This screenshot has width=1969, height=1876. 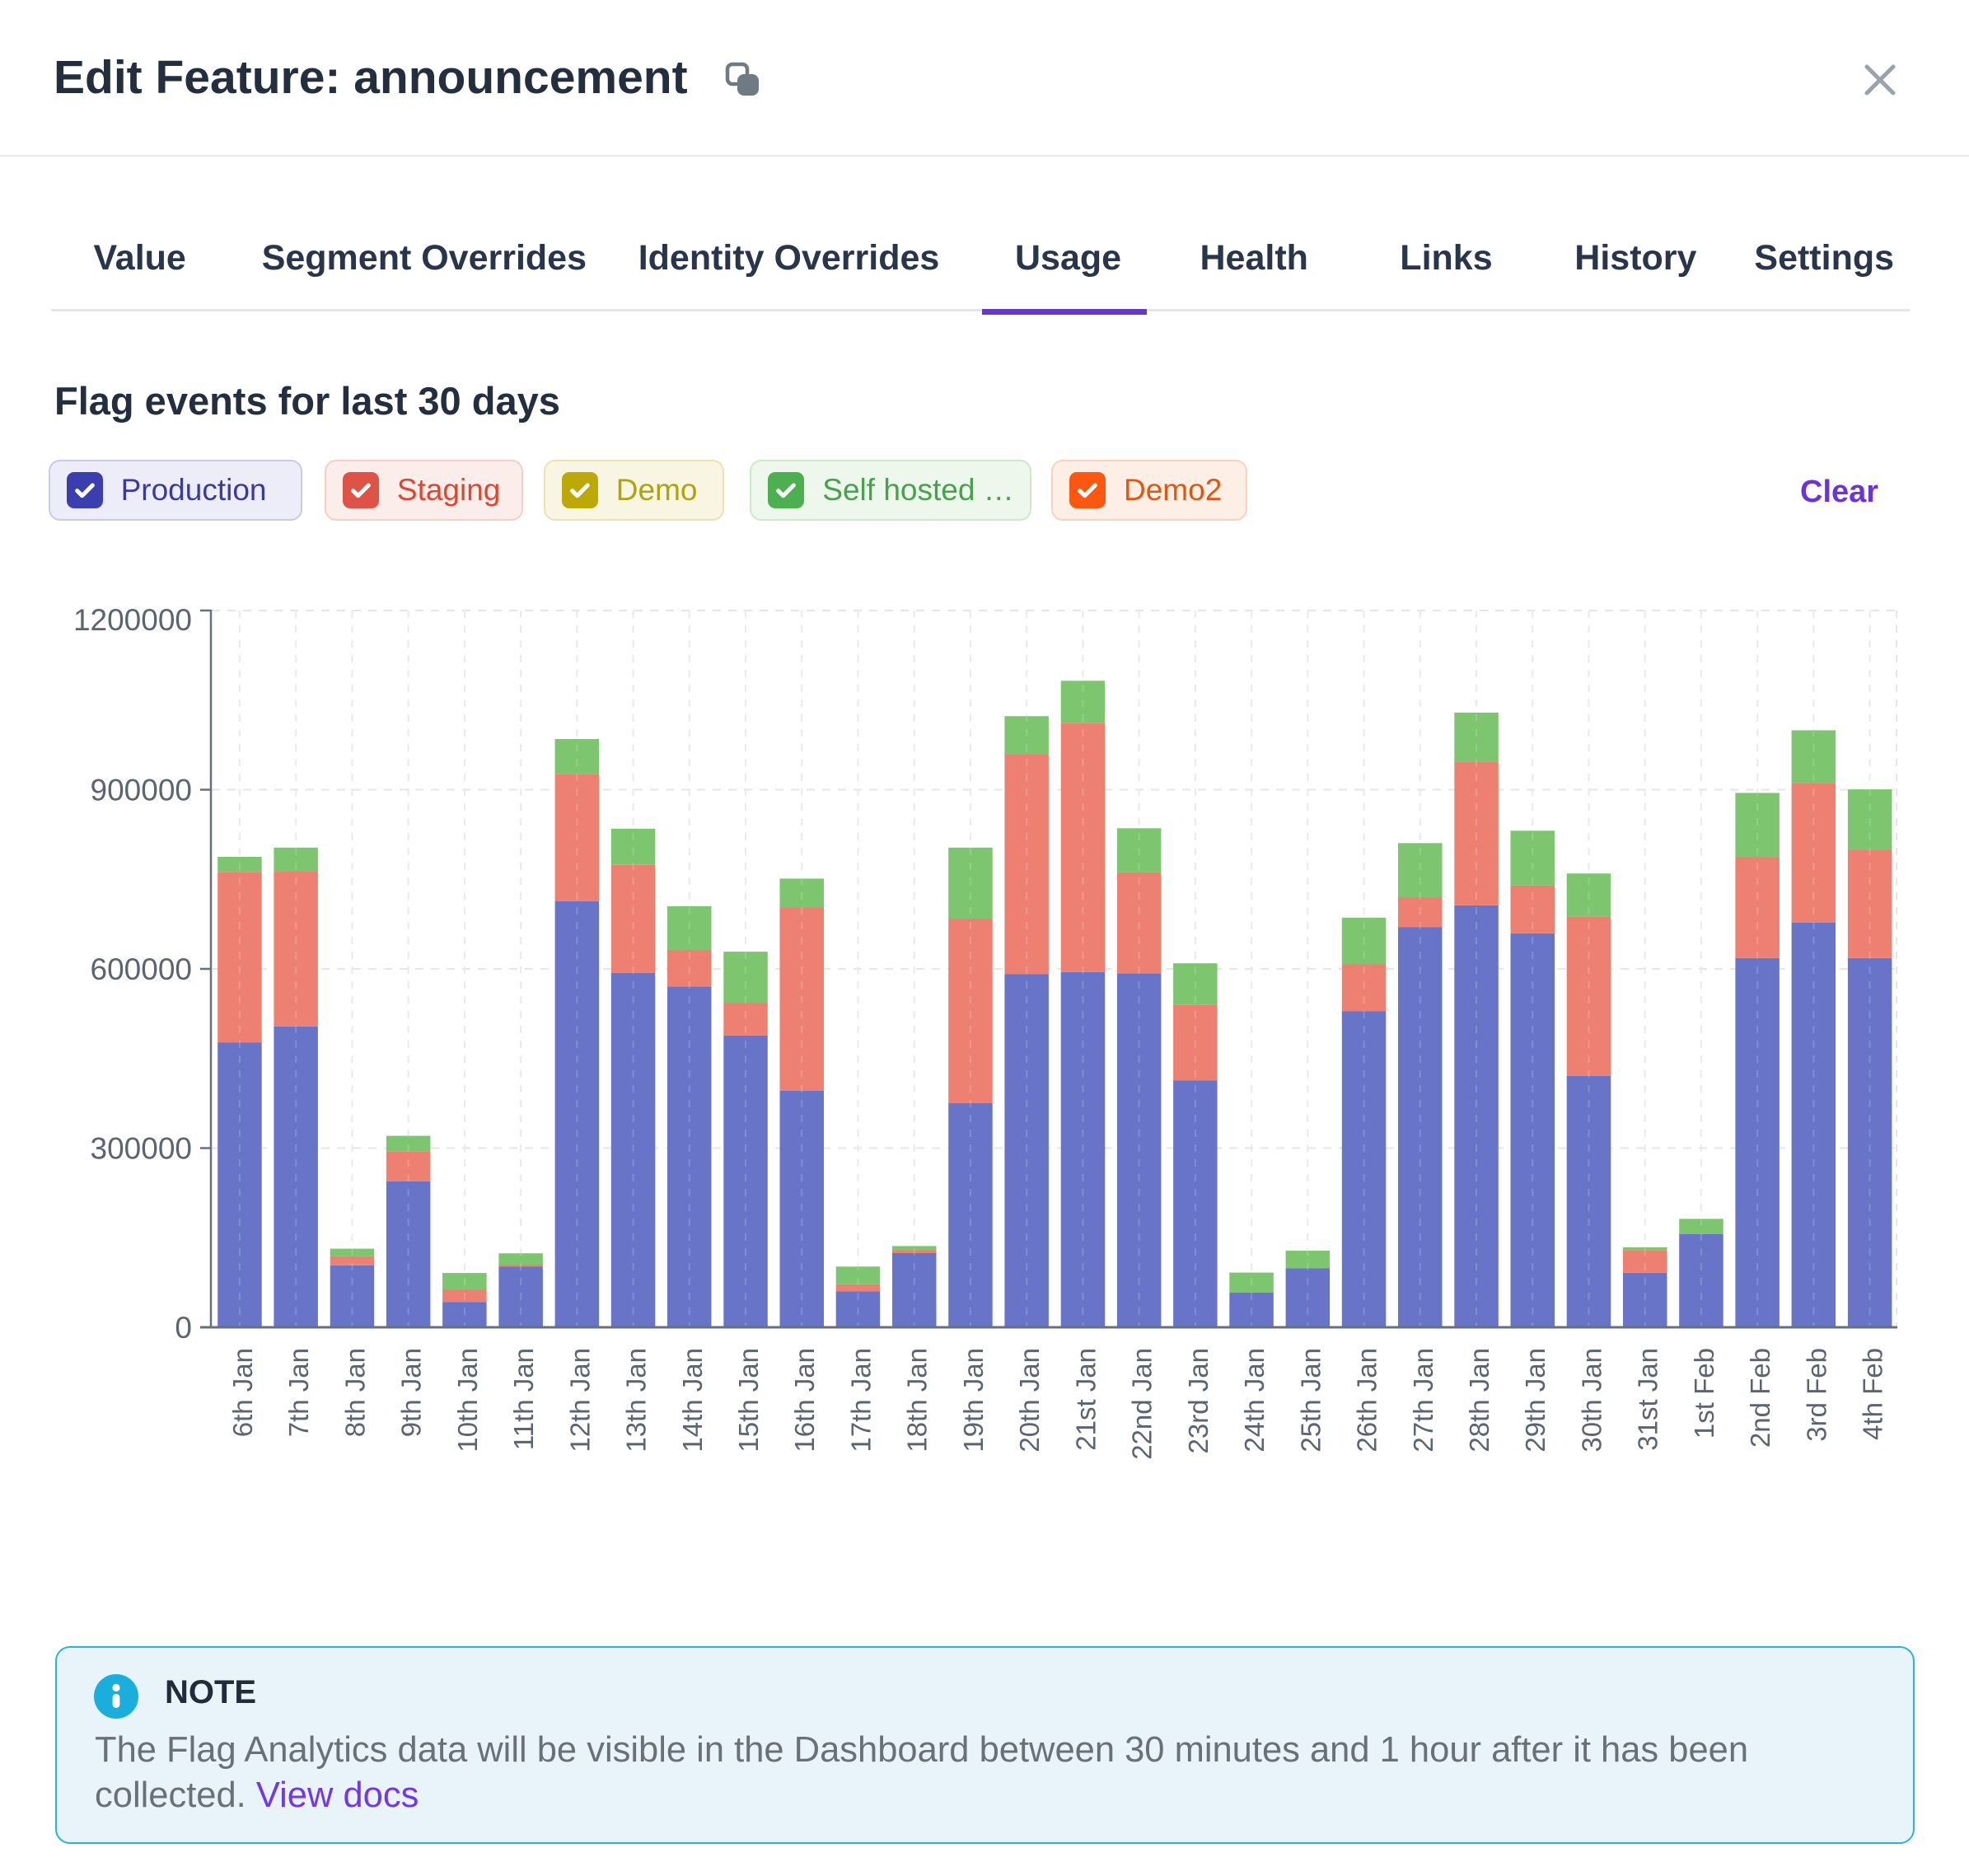 I want to click on svg-text: 9th Jan, so click(x=411, y=1392).